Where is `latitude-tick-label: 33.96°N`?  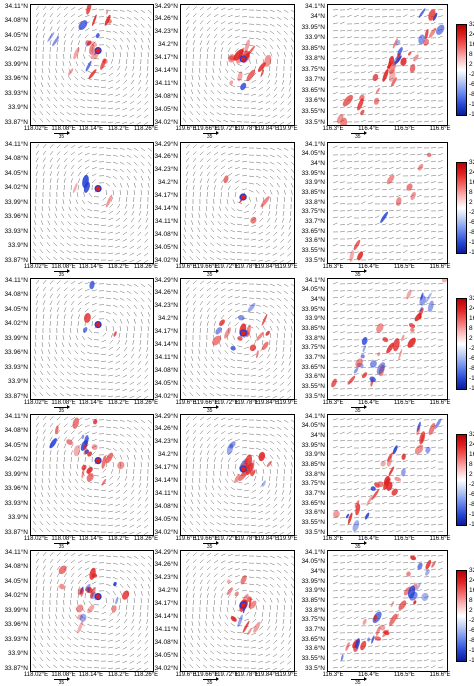
latitude-tick-label: 33.96°N is located at coordinates (16, 488).